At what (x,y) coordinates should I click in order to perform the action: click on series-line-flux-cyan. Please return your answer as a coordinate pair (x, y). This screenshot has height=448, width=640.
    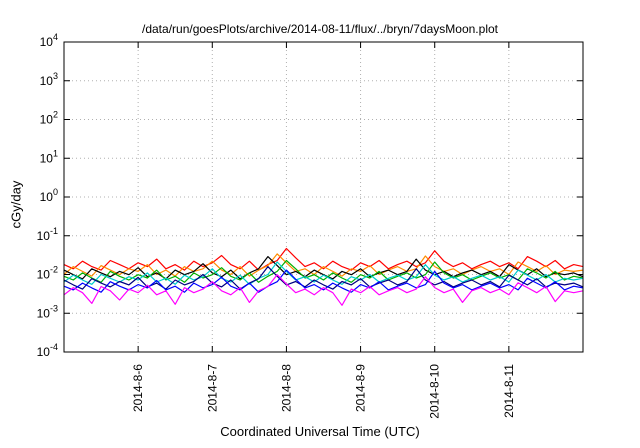
    Looking at the image, I should click on (323, 273).